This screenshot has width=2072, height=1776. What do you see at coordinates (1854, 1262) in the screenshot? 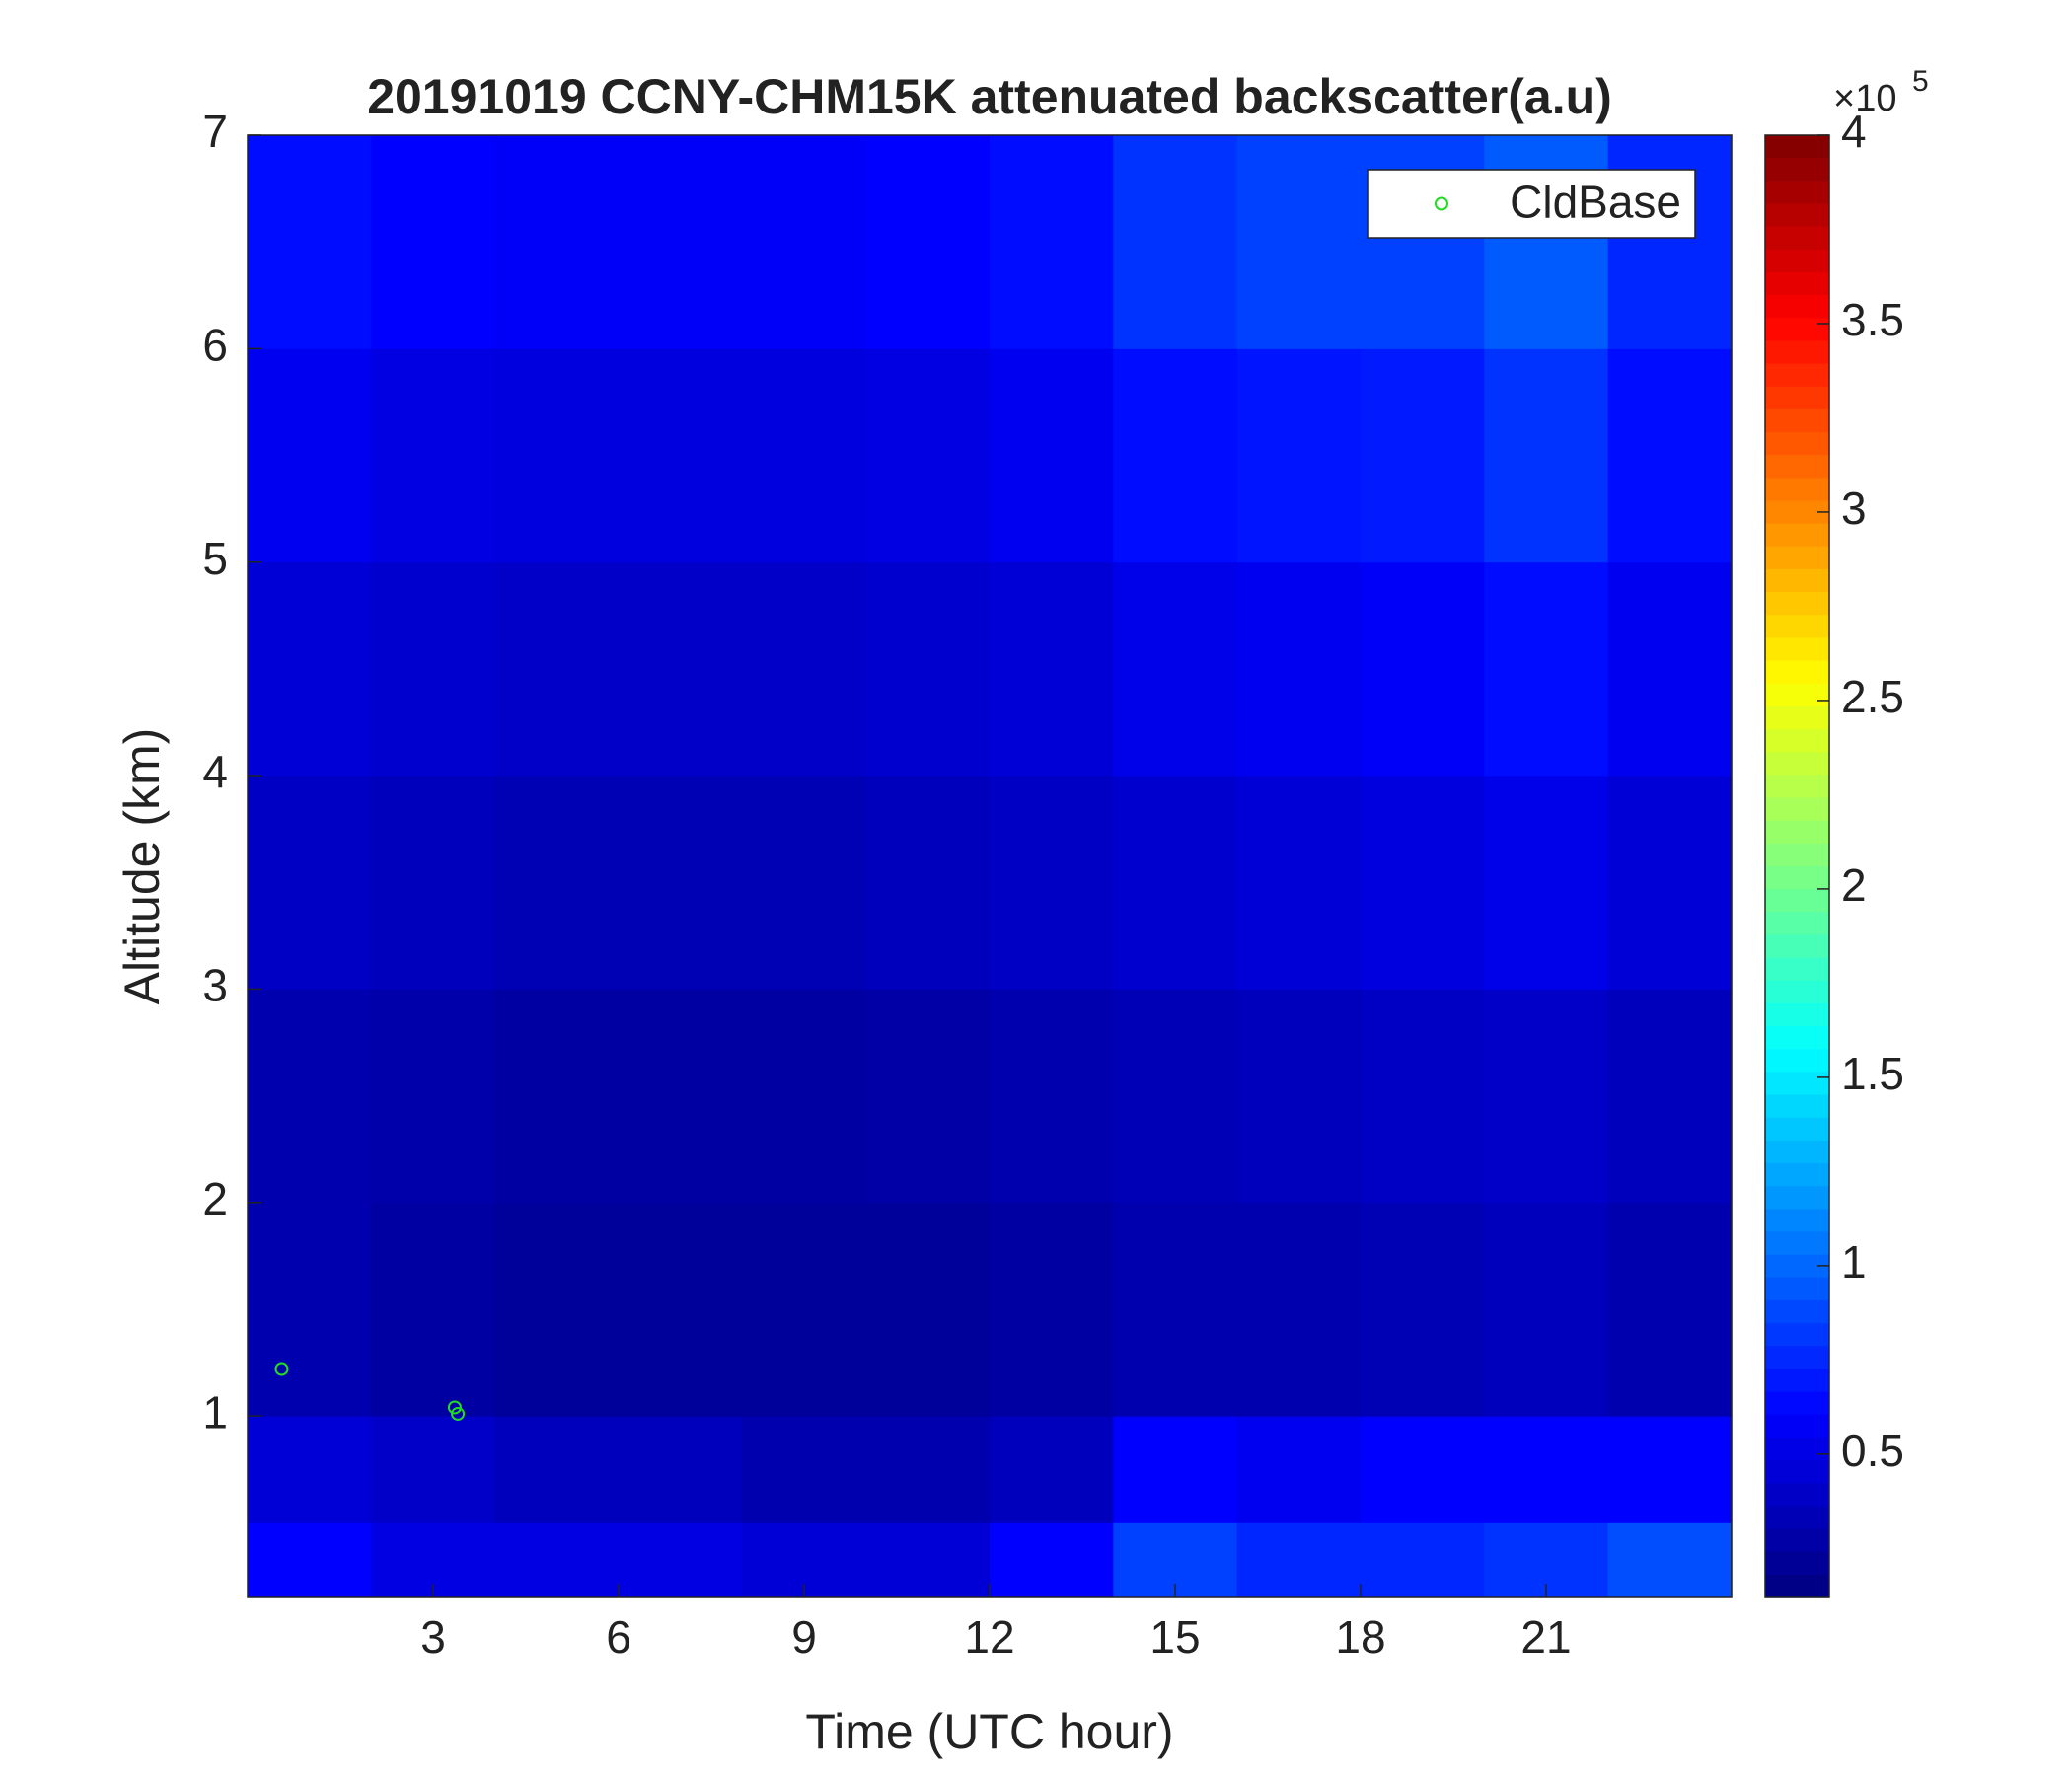
I see `colorbar-tick-label: 1` at bounding box center [1854, 1262].